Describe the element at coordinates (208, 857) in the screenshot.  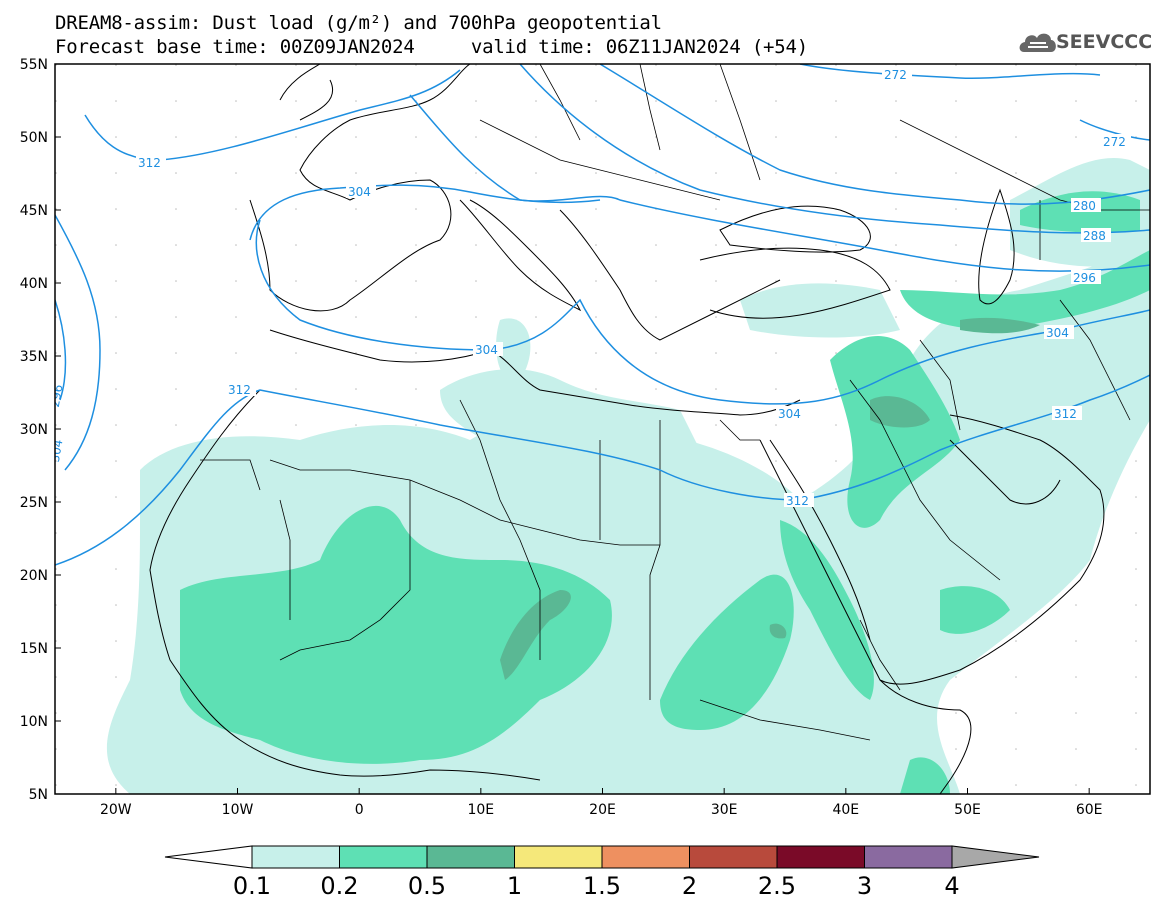
I see `colorbar-low-arrow` at that location.